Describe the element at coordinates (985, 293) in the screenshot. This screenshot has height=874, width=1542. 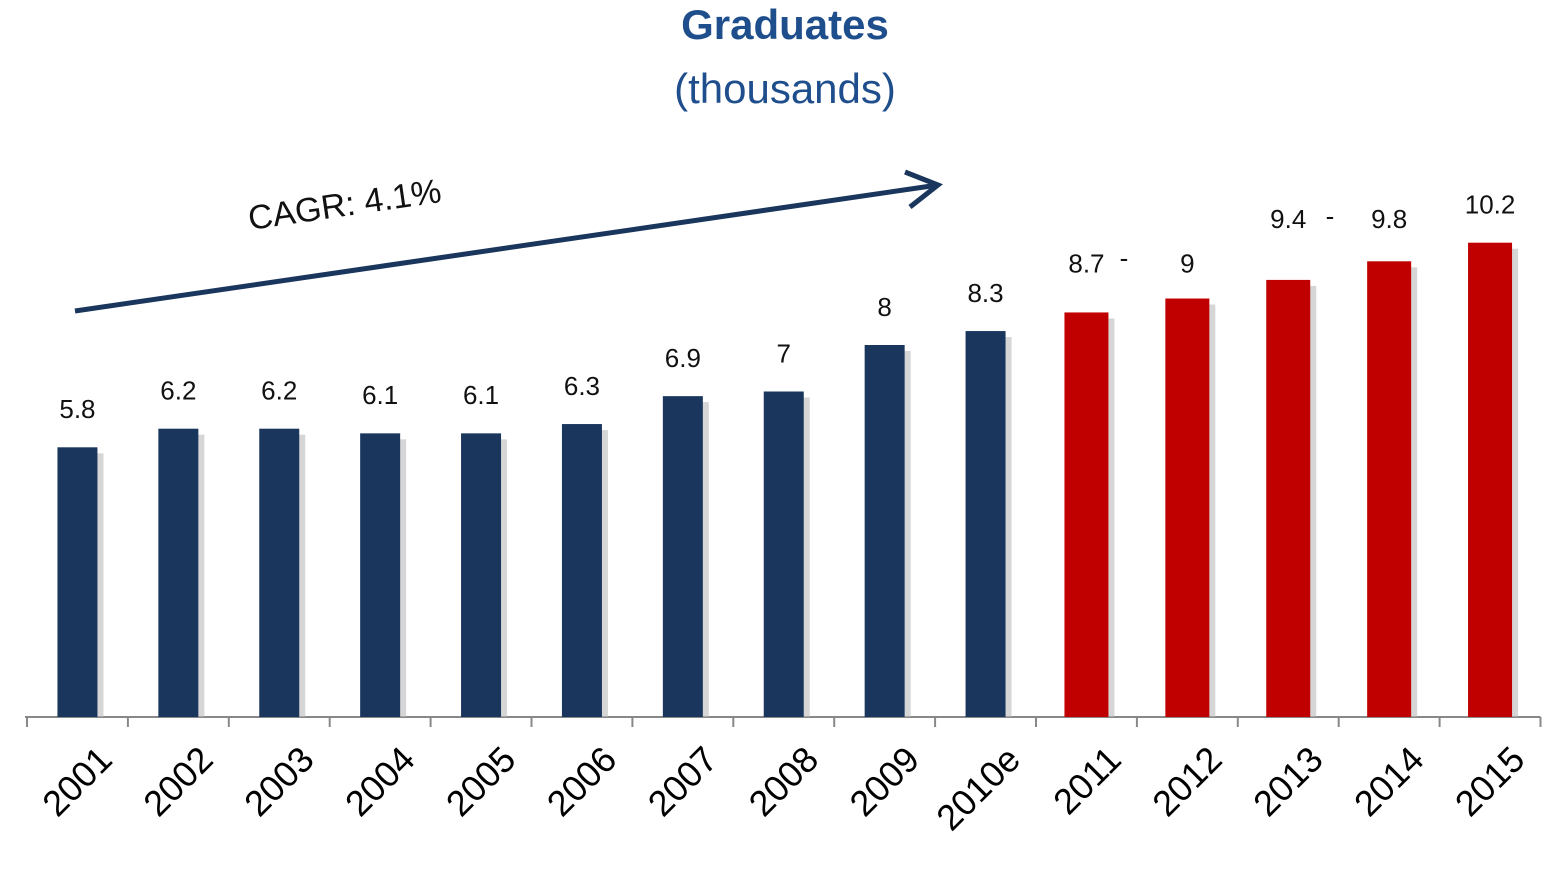
I see `data-label: 8.3` at that location.